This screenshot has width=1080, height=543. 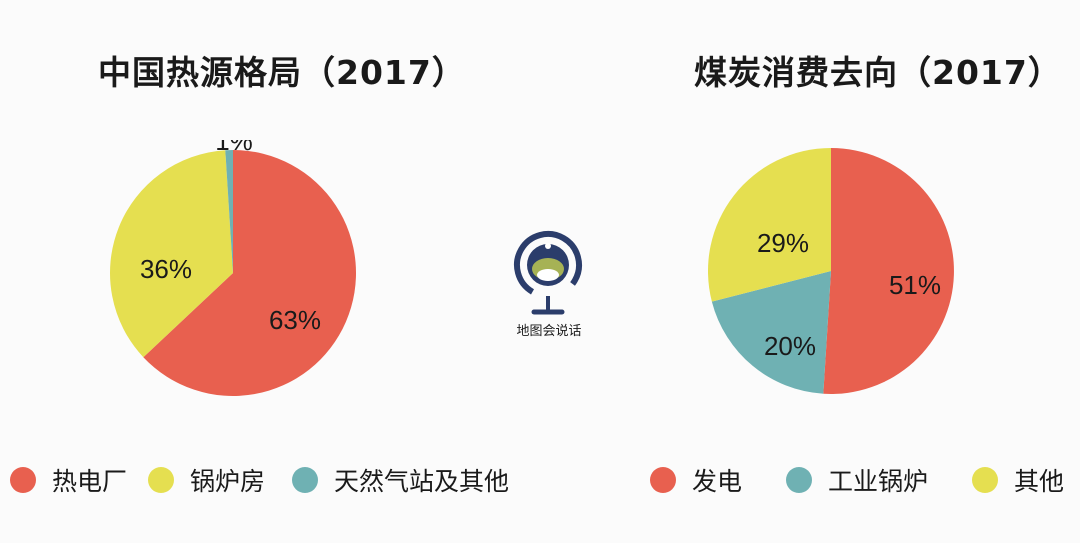 I want to click on legend-coal-consumption: 发电 工业锅炉 其他, so click(x=860, y=482).